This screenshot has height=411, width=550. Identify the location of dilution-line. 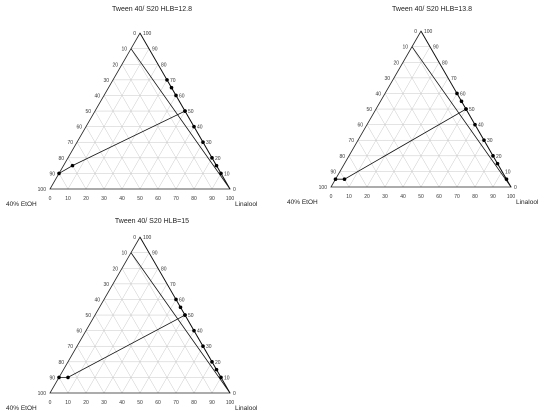
(180, 119).